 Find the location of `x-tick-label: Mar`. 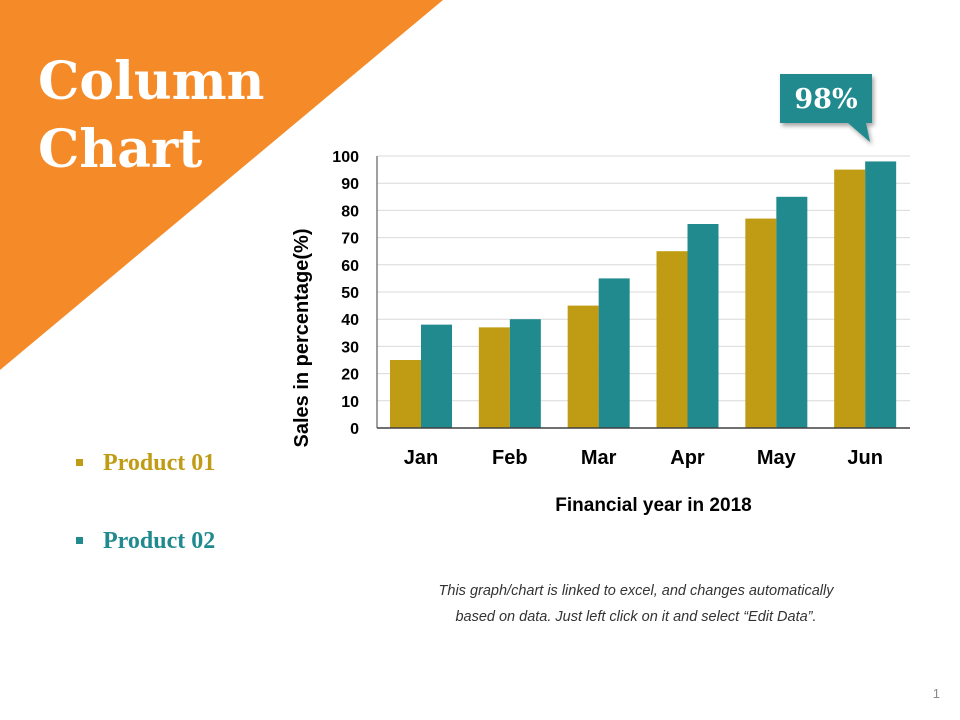

x-tick-label: Mar is located at coordinates (599, 458).